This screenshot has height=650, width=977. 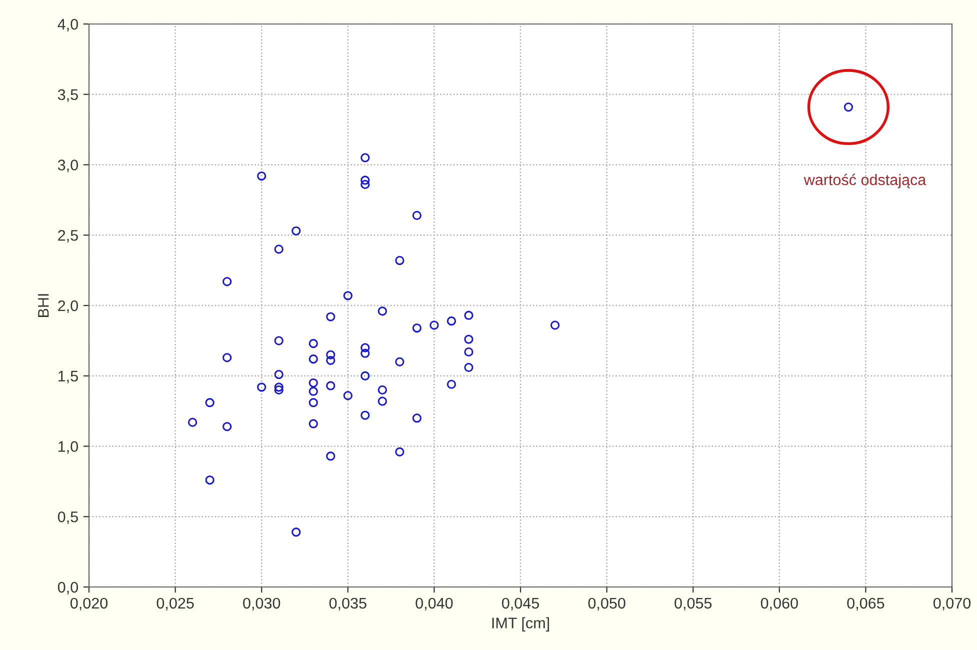 I want to click on x-tick-label: 0,020, so click(x=89, y=604).